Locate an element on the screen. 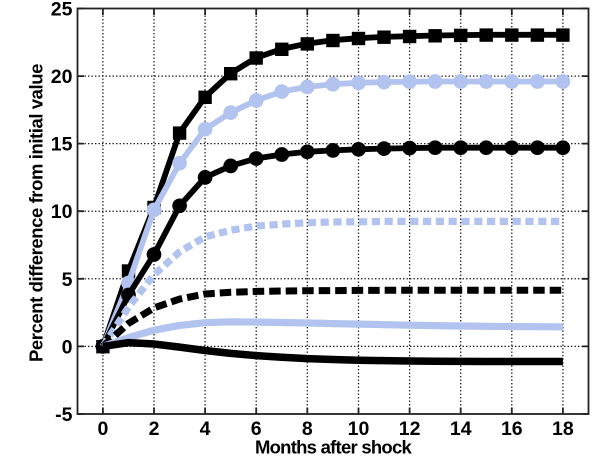 Image resolution: width=600 pixels, height=469 pixels. svg-text: 25 is located at coordinates (62, 10).